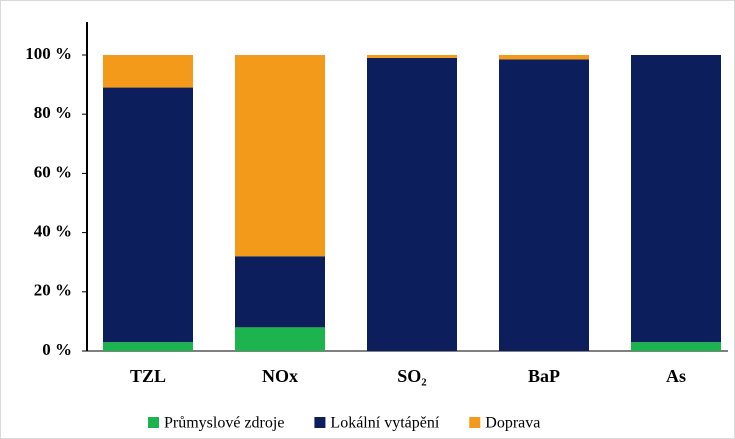 Image resolution: width=735 pixels, height=439 pixels. What do you see at coordinates (384, 423) in the screenshot?
I see `legend-label: Lokální vytápění` at bounding box center [384, 423].